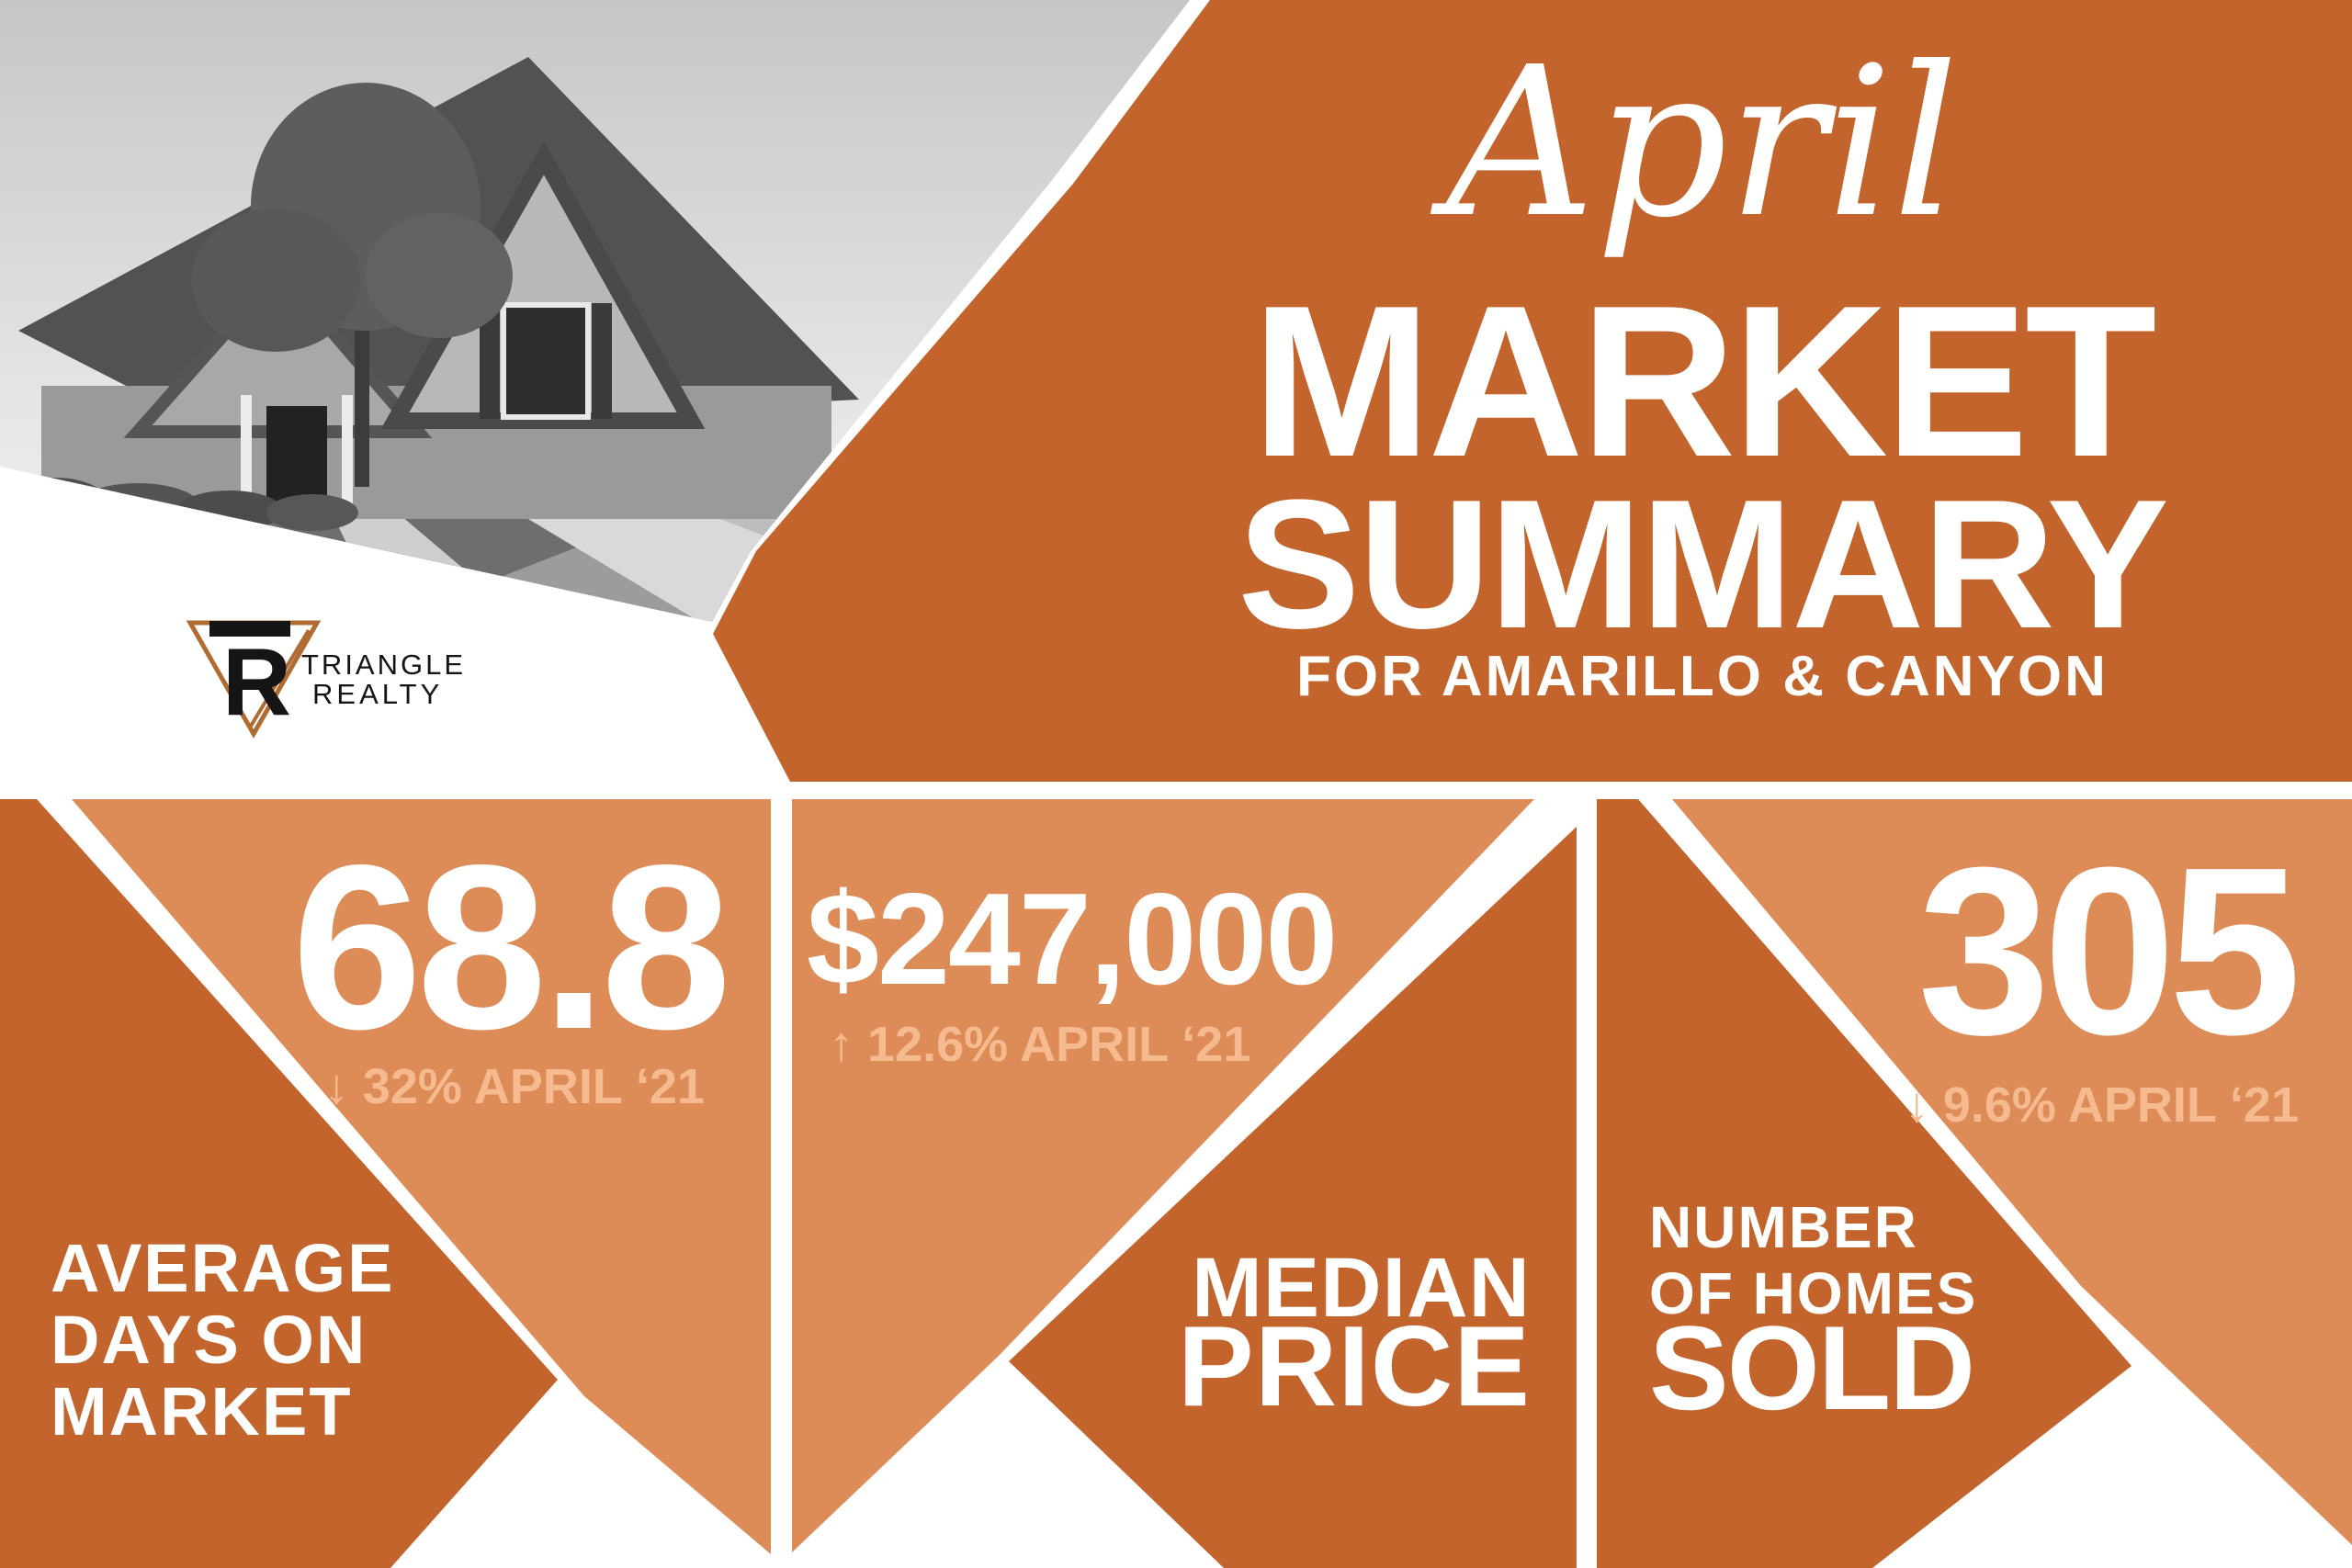 This screenshot has height=1568, width=2352. I want to click on stat-label-line: SOLD, so click(1812, 1368).